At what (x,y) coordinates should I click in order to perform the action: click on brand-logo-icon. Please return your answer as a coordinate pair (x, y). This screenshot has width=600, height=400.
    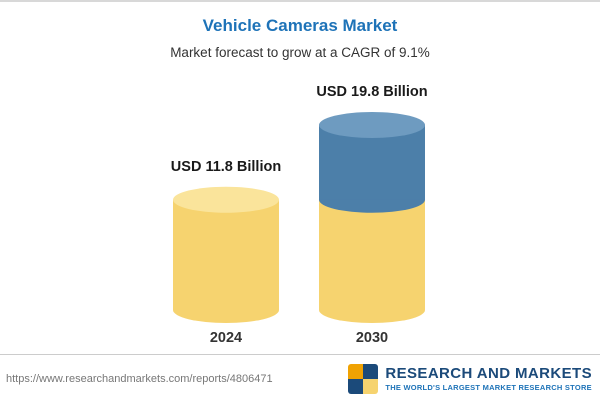
    Looking at the image, I should click on (363, 378).